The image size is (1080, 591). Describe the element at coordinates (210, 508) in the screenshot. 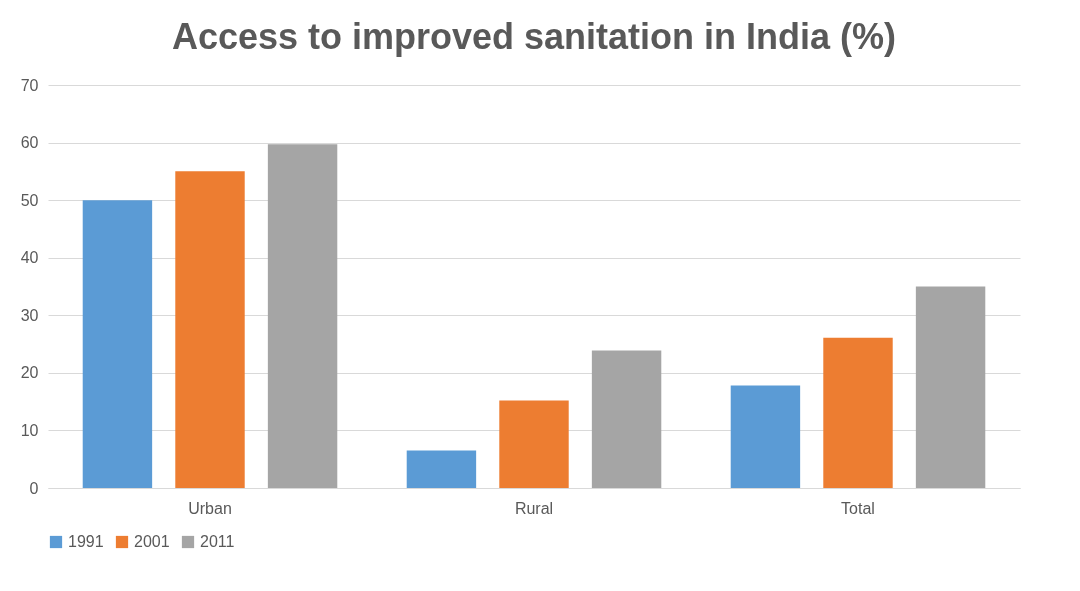

I see `x-tick-label: Urban` at that location.